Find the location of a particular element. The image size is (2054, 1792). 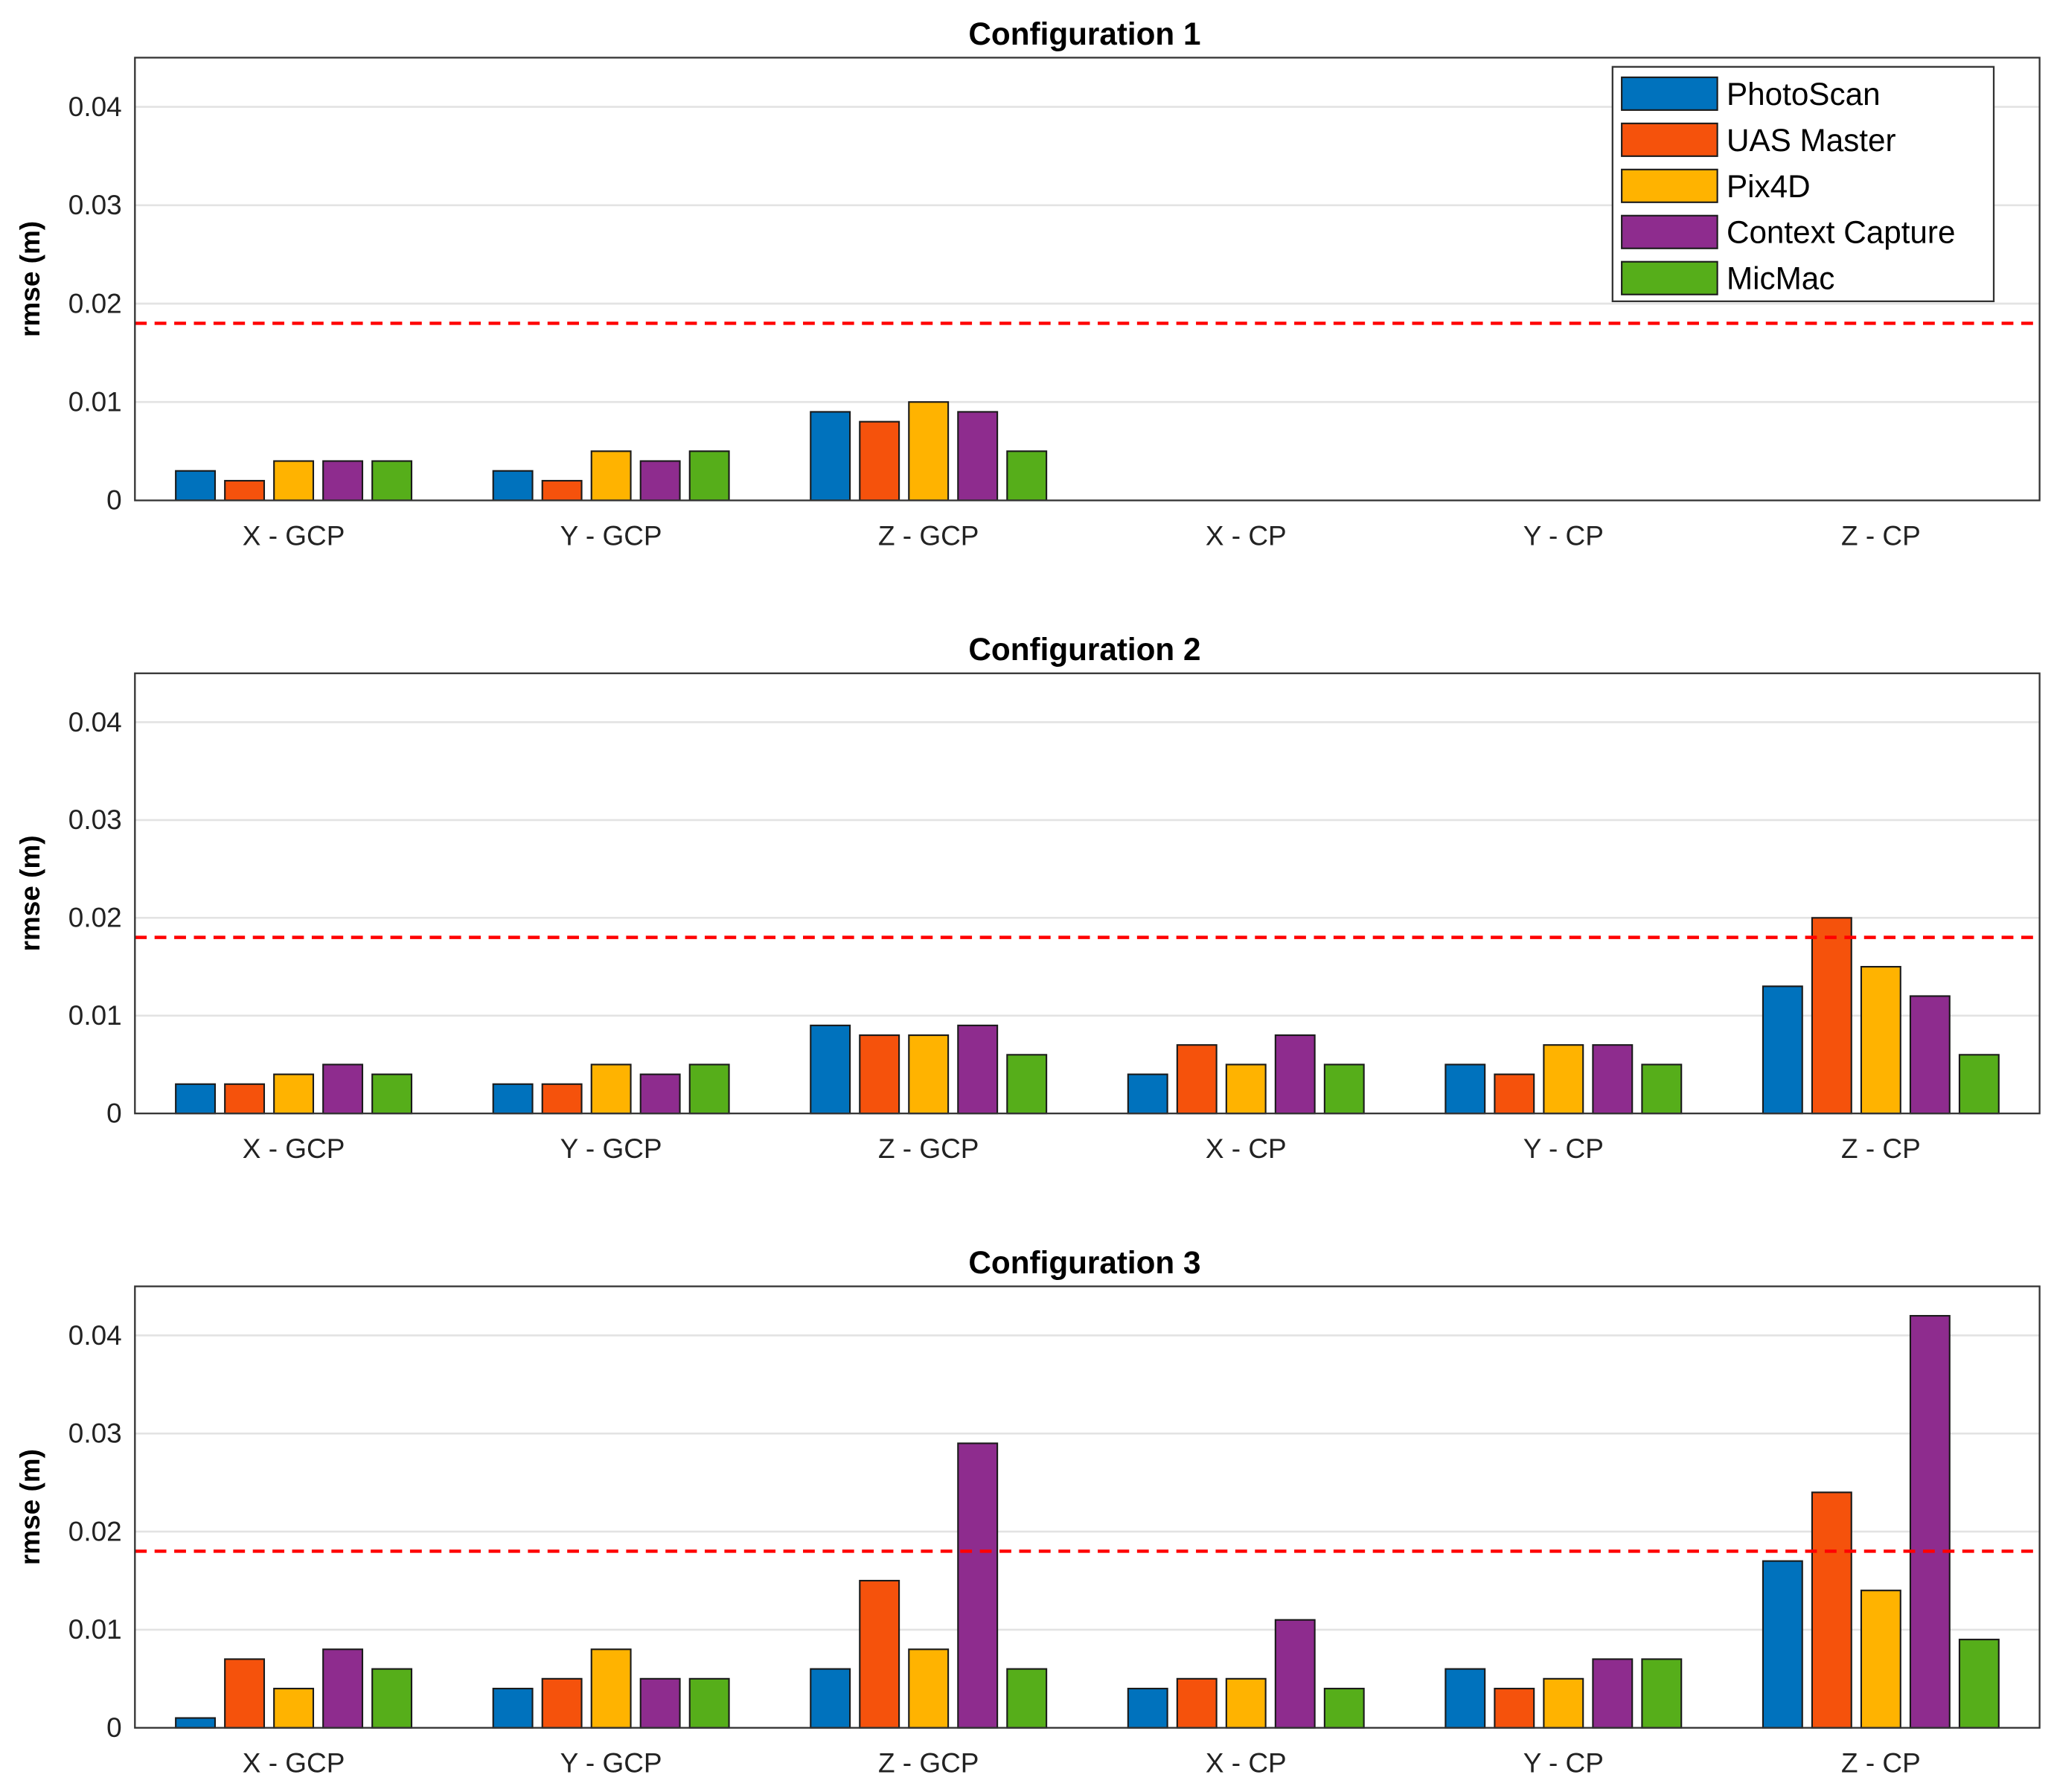

panel-title: Configuration 2 is located at coordinates (1084, 649).